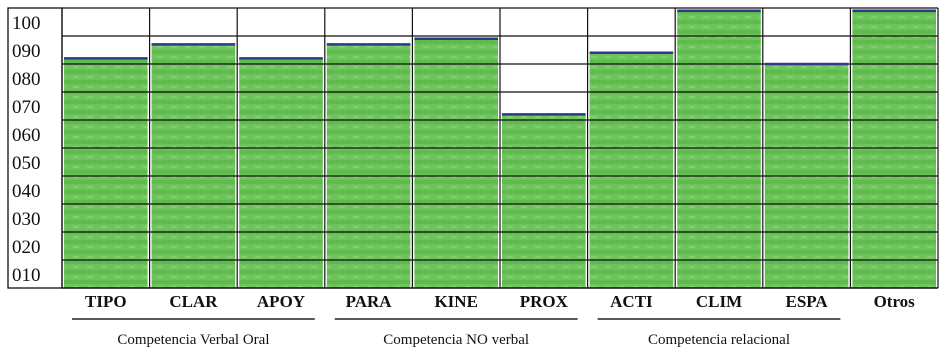 Image resolution: width=943 pixels, height=354 pixels. I want to click on x-tick-espa: ESPA, so click(806, 301).